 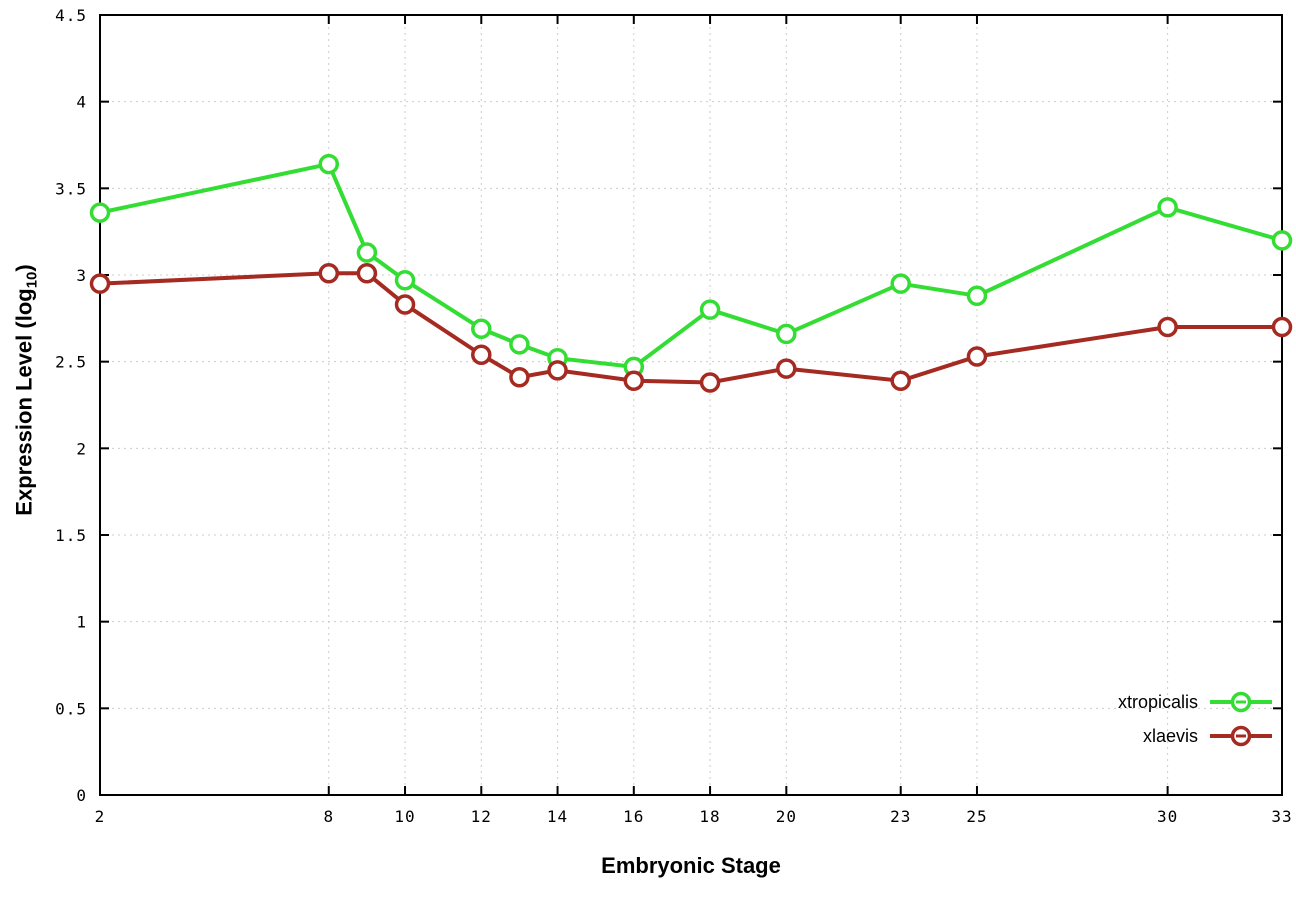 I want to click on y-tick-label: 2, so click(x=81, y=448).